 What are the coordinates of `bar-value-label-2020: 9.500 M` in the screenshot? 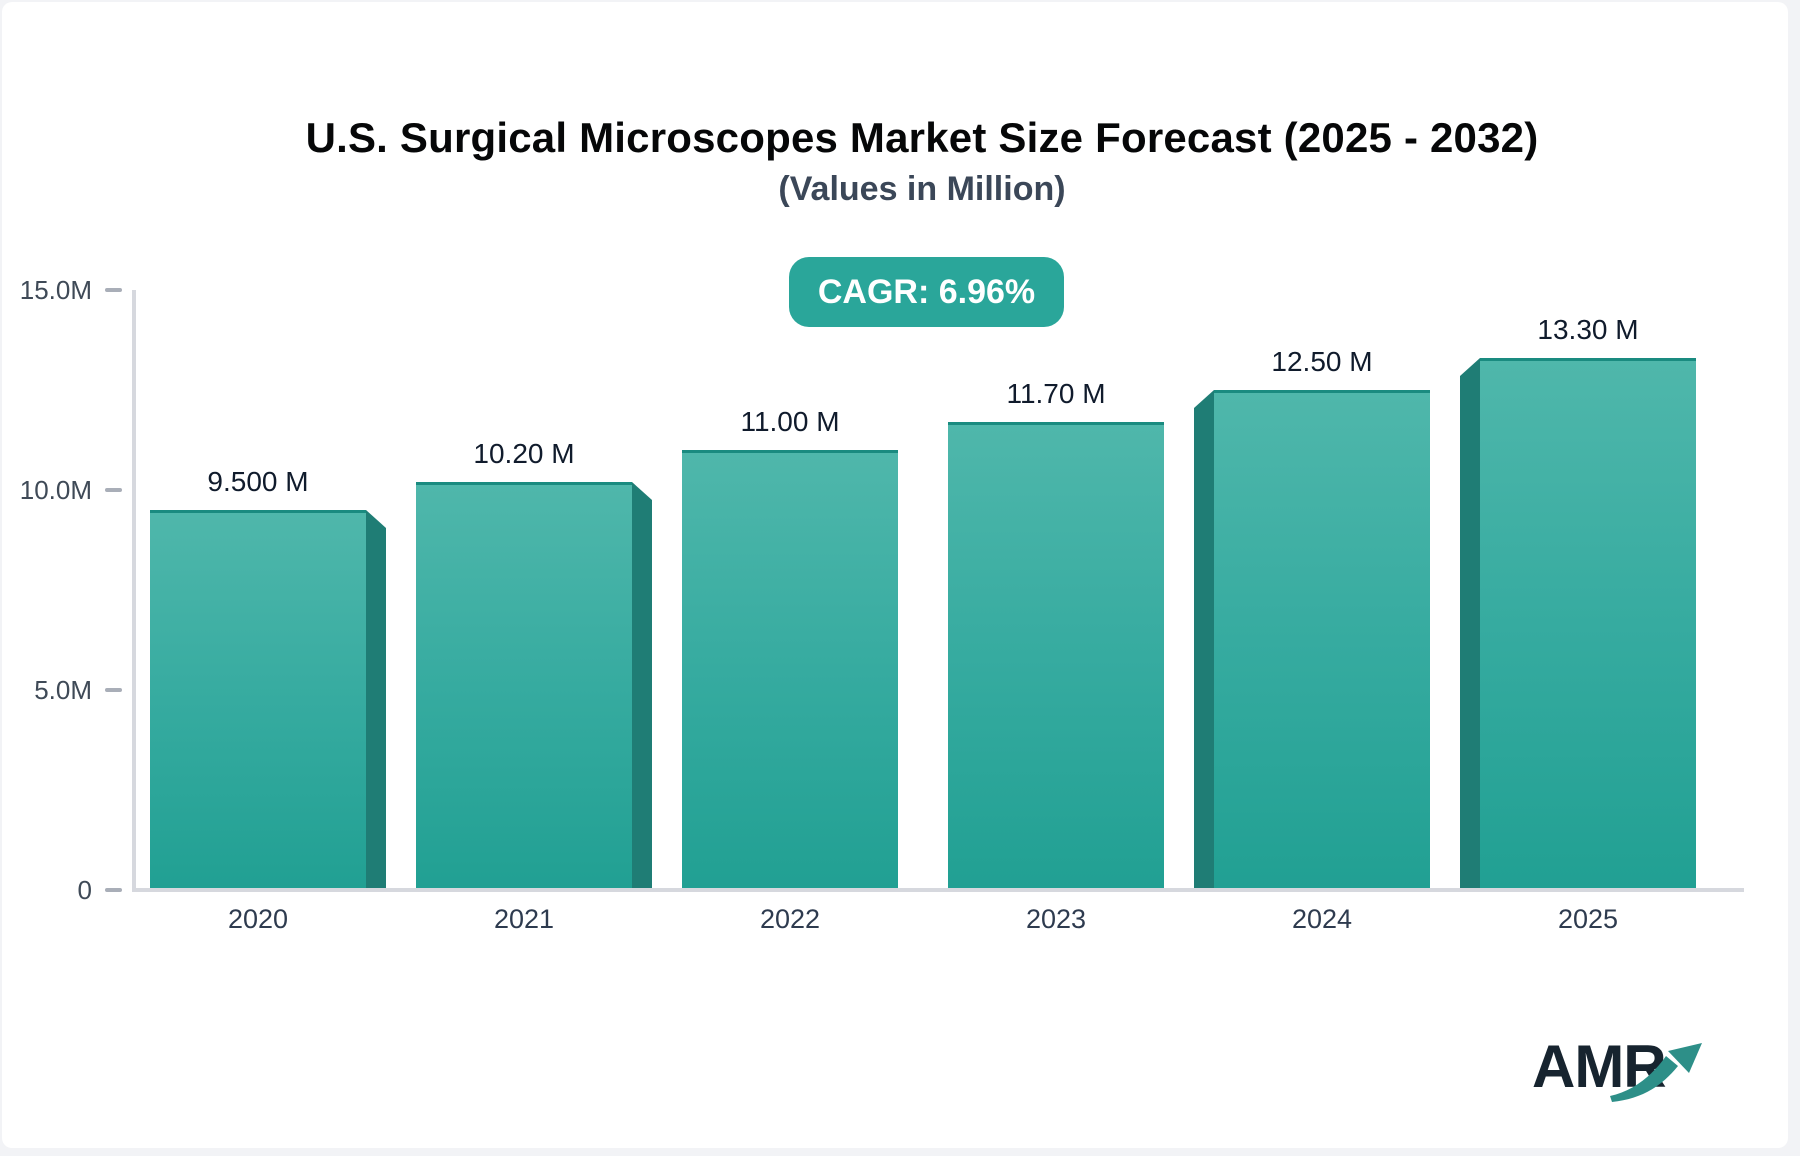 It's located at (258, 481).